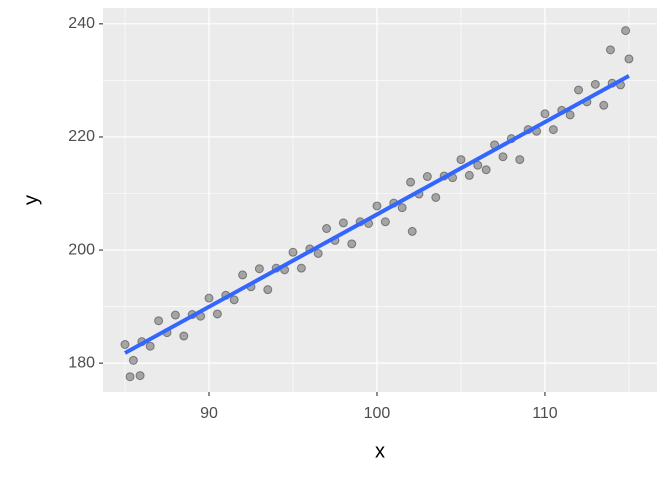 Image resolution: width=672 pixels, height=485 pixels. Describe the element at coordinates (81, 249) in the screenshot. I see `y-tick-label: 200` at that location.